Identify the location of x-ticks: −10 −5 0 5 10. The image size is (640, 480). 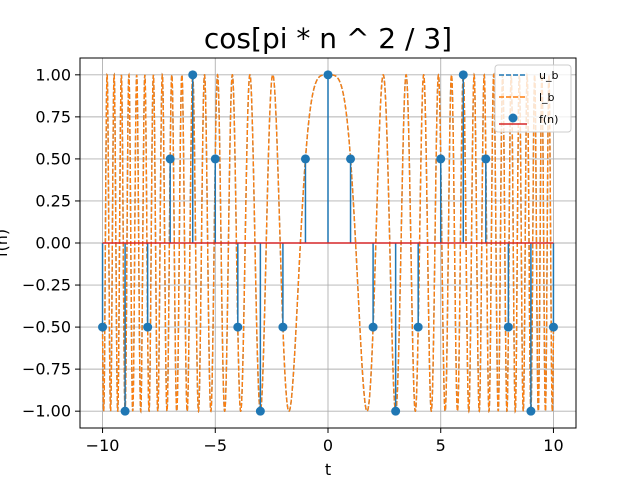
(325, 441).